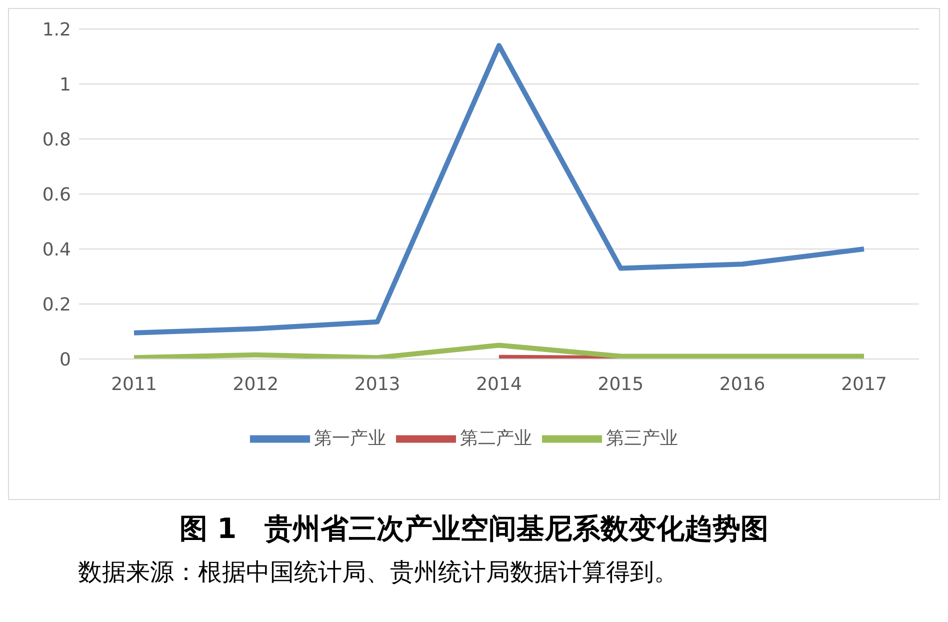 The width and height of the screenshot is (948, 622). Describe the element at coordinates (621, 384) in the screenshot. I see `x-tick-label: 2015` at that location.